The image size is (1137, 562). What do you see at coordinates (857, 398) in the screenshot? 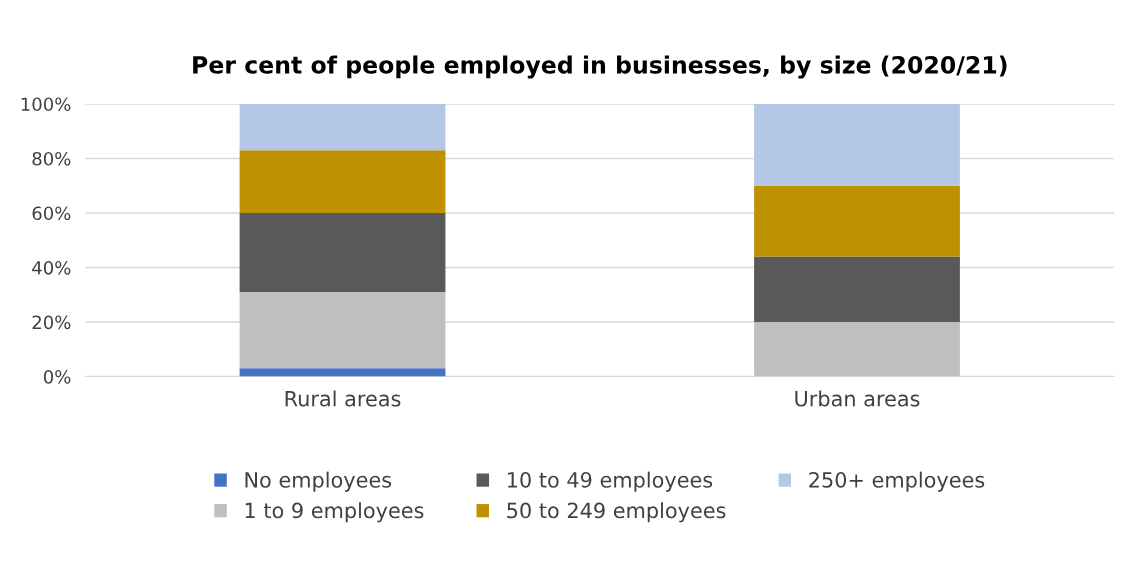
I see `x-tick-label: Urban areas` at bounding box center [857, 398].